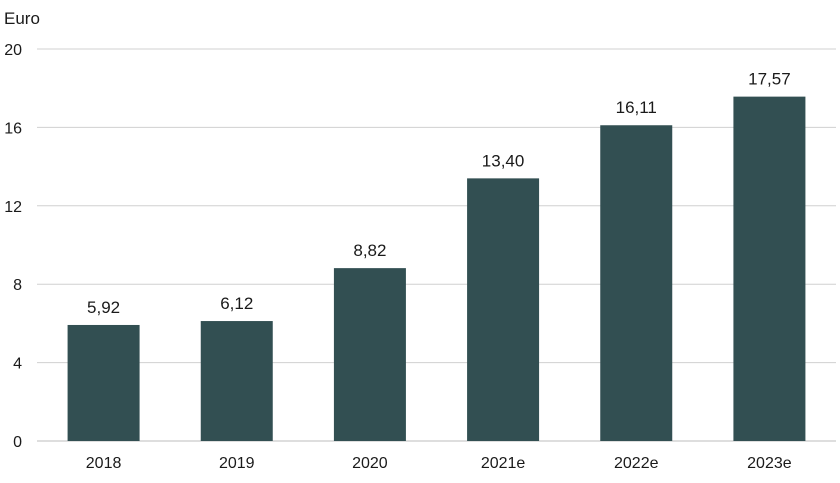 Image resolution: width=840 pixels, height=483 pixels. What do you see at coordinates (439, 463) in the screenshot?
I see `x-axis-ticks: 2018 2019 2020 2021e 2022e 2023e` at bounding box center [439, 463].